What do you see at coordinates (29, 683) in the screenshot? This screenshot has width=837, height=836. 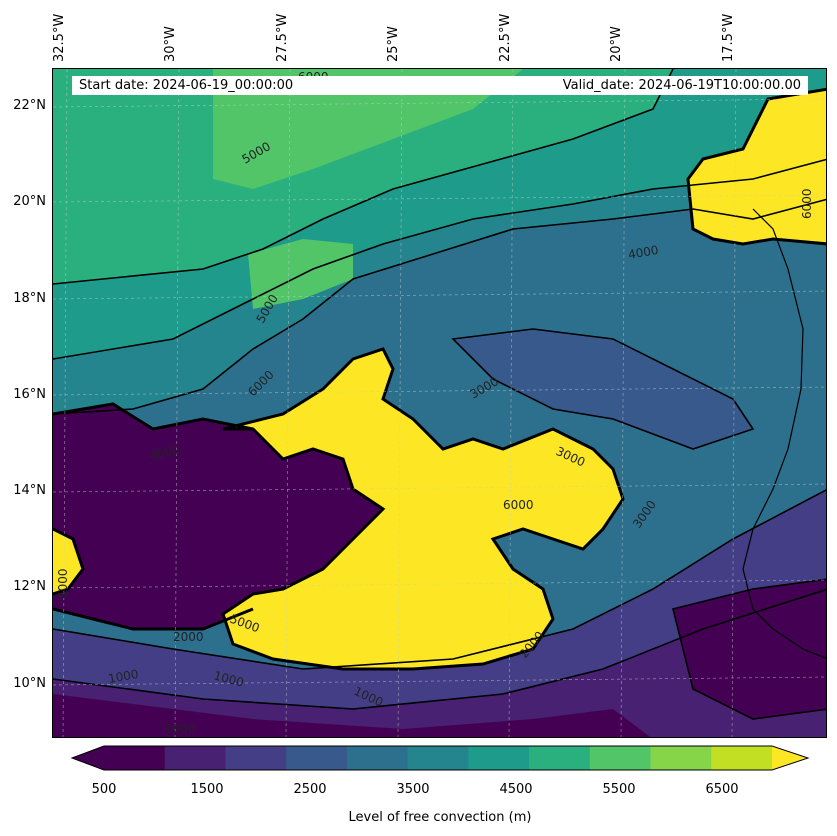 I see `lat-label-10n: 10°N` at bounding box center [29, 683].